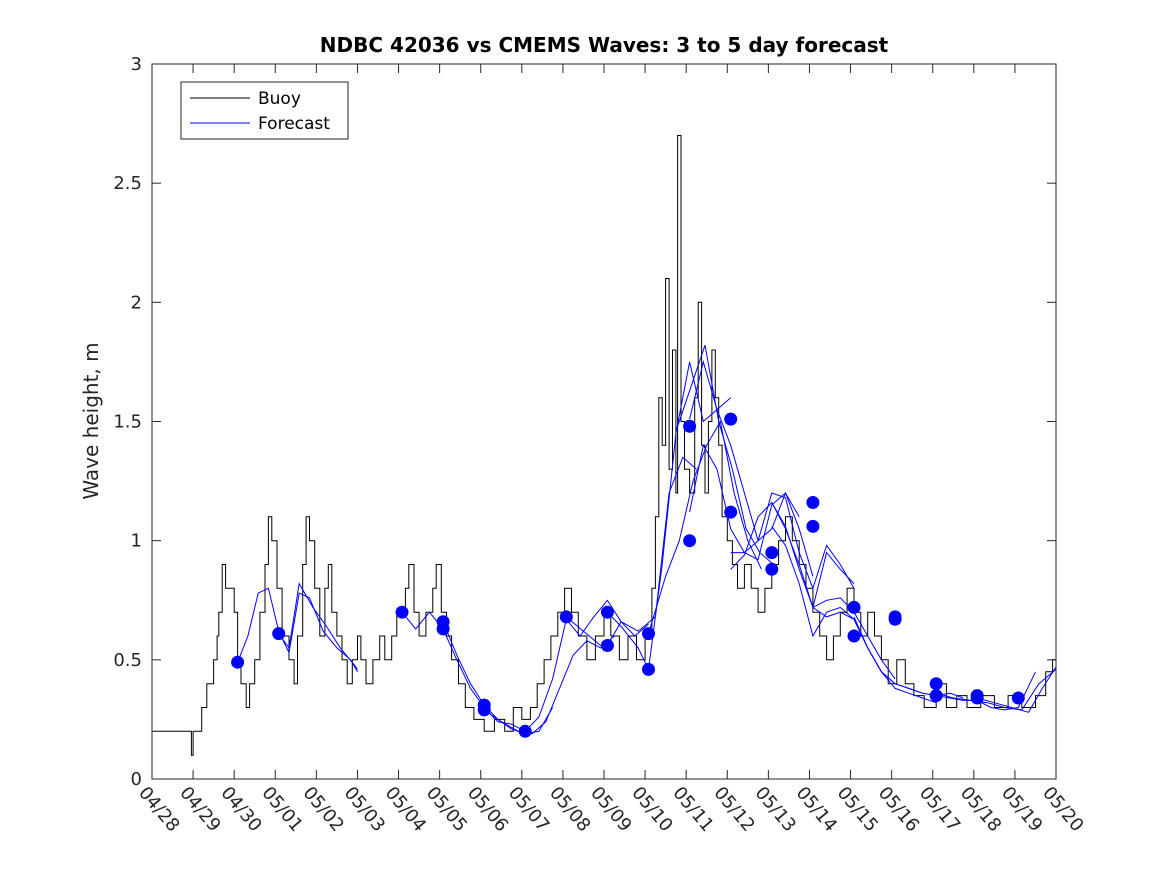 The width and height of the screenshot is (1167, 875). What do you see at coordinates (136, 541) in the screenshot?
I see `y-tick-label: 1` at bounding box center [136, 541].